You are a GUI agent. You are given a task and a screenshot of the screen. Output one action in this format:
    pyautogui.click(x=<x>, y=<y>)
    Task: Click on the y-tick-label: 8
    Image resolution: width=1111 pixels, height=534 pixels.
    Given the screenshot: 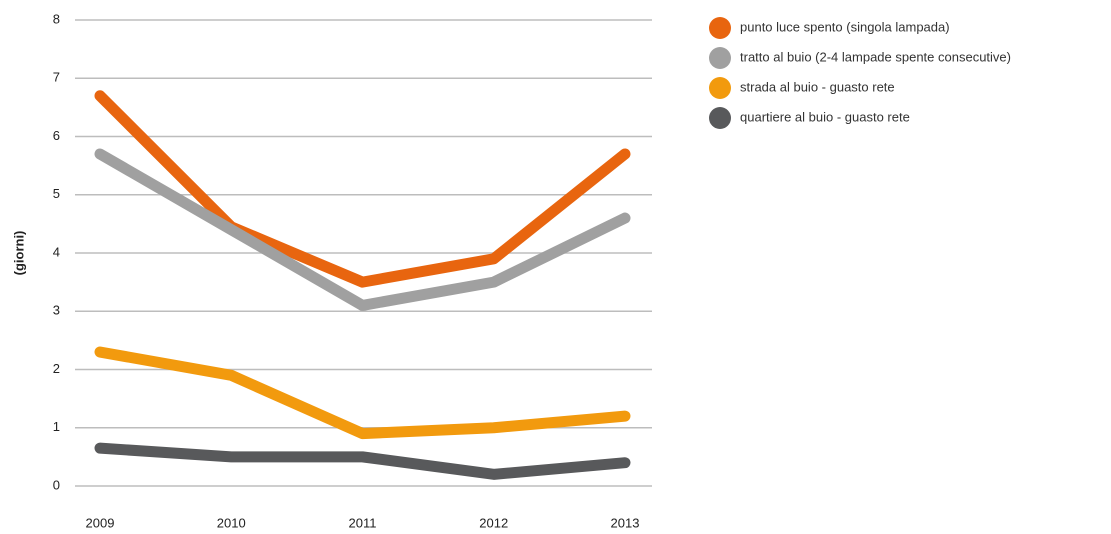 What is the action you would take?
    pyautogui.click(x=56, y=18)
    